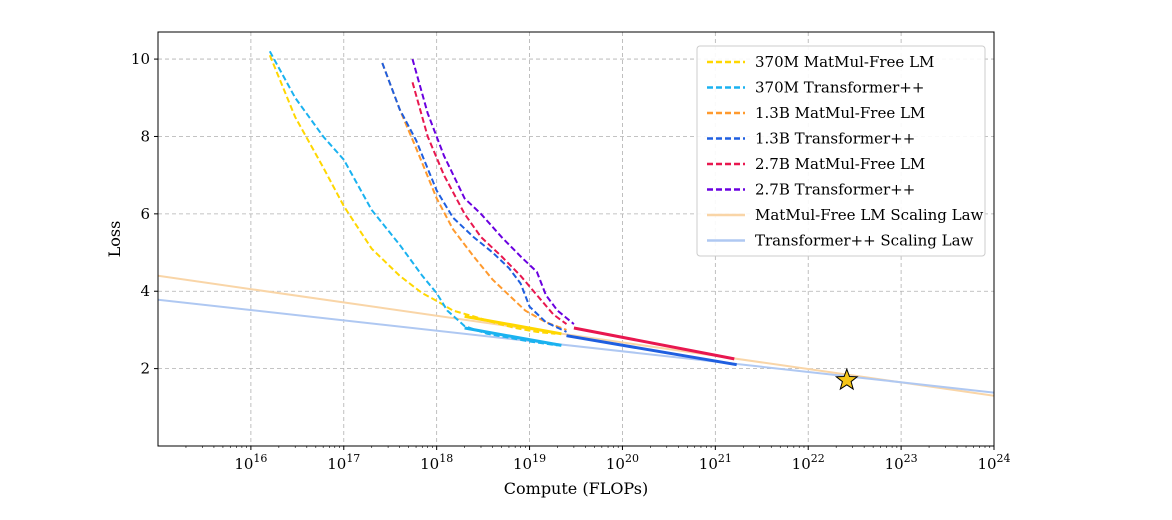 The height and width of the screenshot is (520, 1172). I want to click on x-axis-ticks: 1016 1017 1018 1019 1020 1021 1022 1023 1024, so click(598, 459).